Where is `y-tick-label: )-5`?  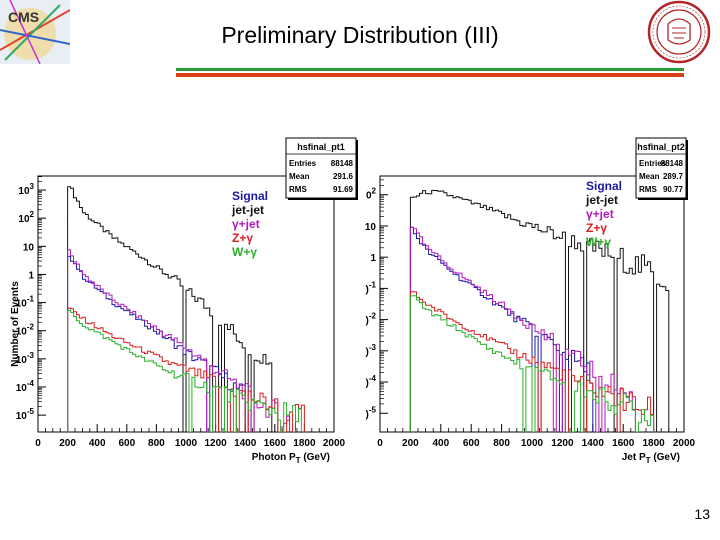 y-tick-label: )-5 is located at coordinates (371, 412).